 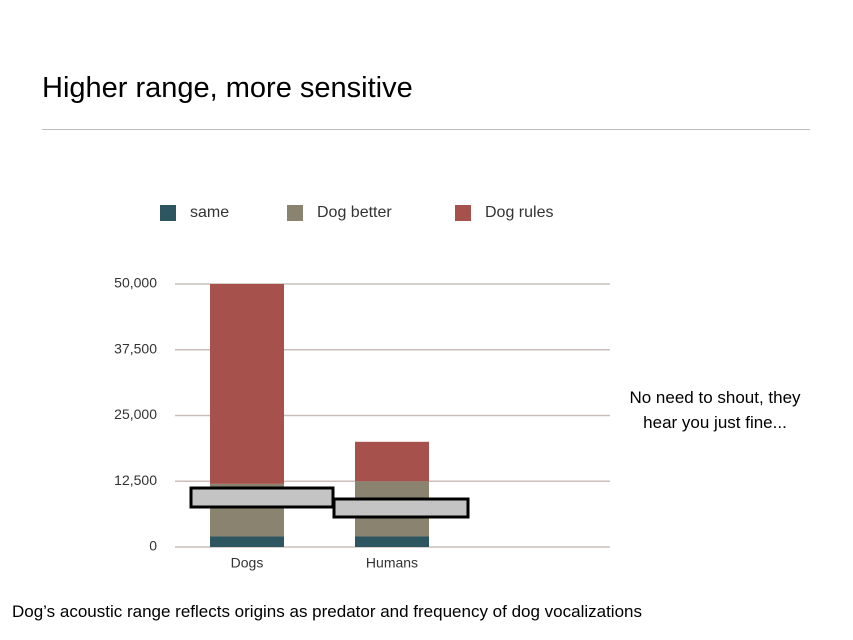 I want to click on legend-label: same, so click(x=209, y=212).